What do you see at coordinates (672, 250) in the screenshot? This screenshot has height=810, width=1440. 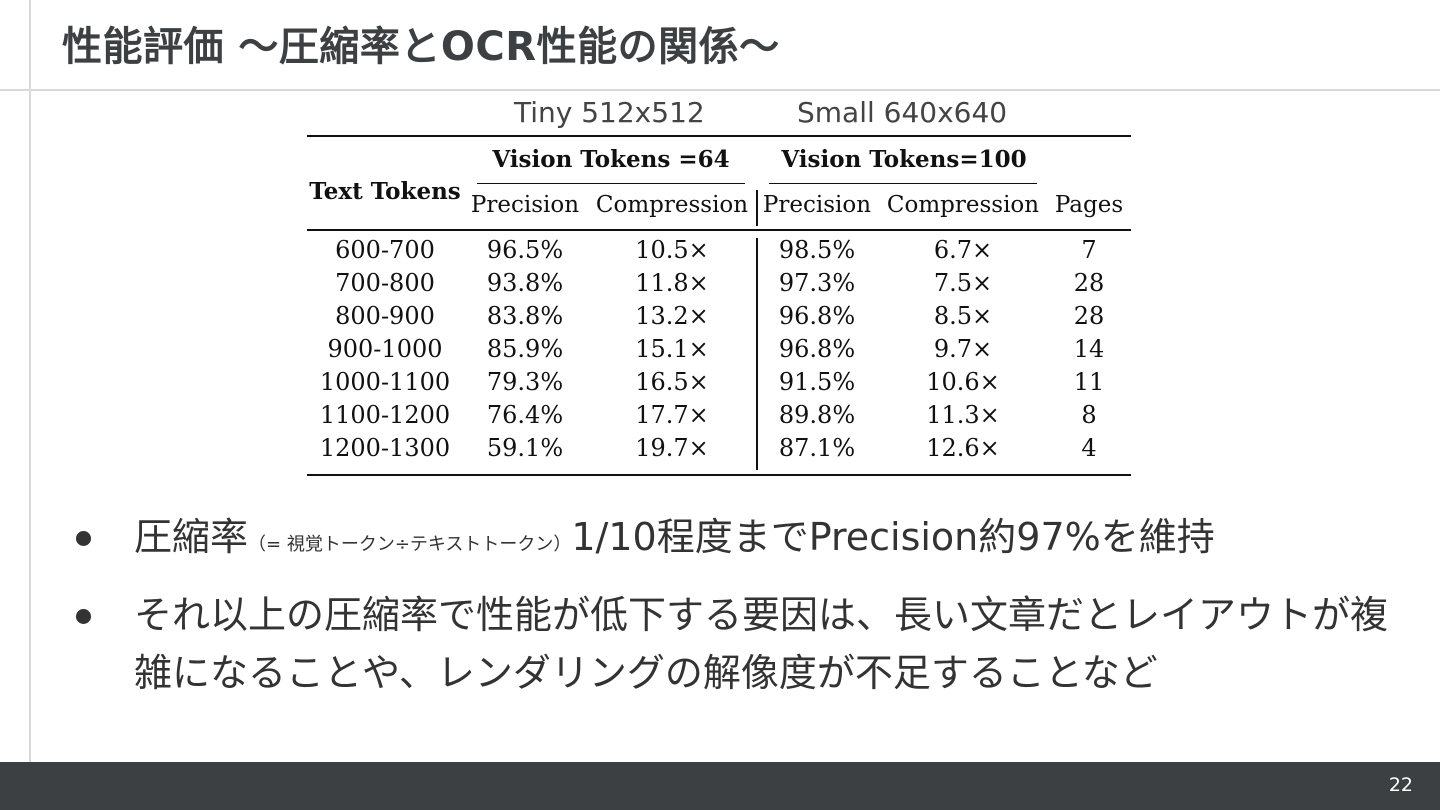 I see `compression64-cell: 10.5×` at bounding box center [672, 250].